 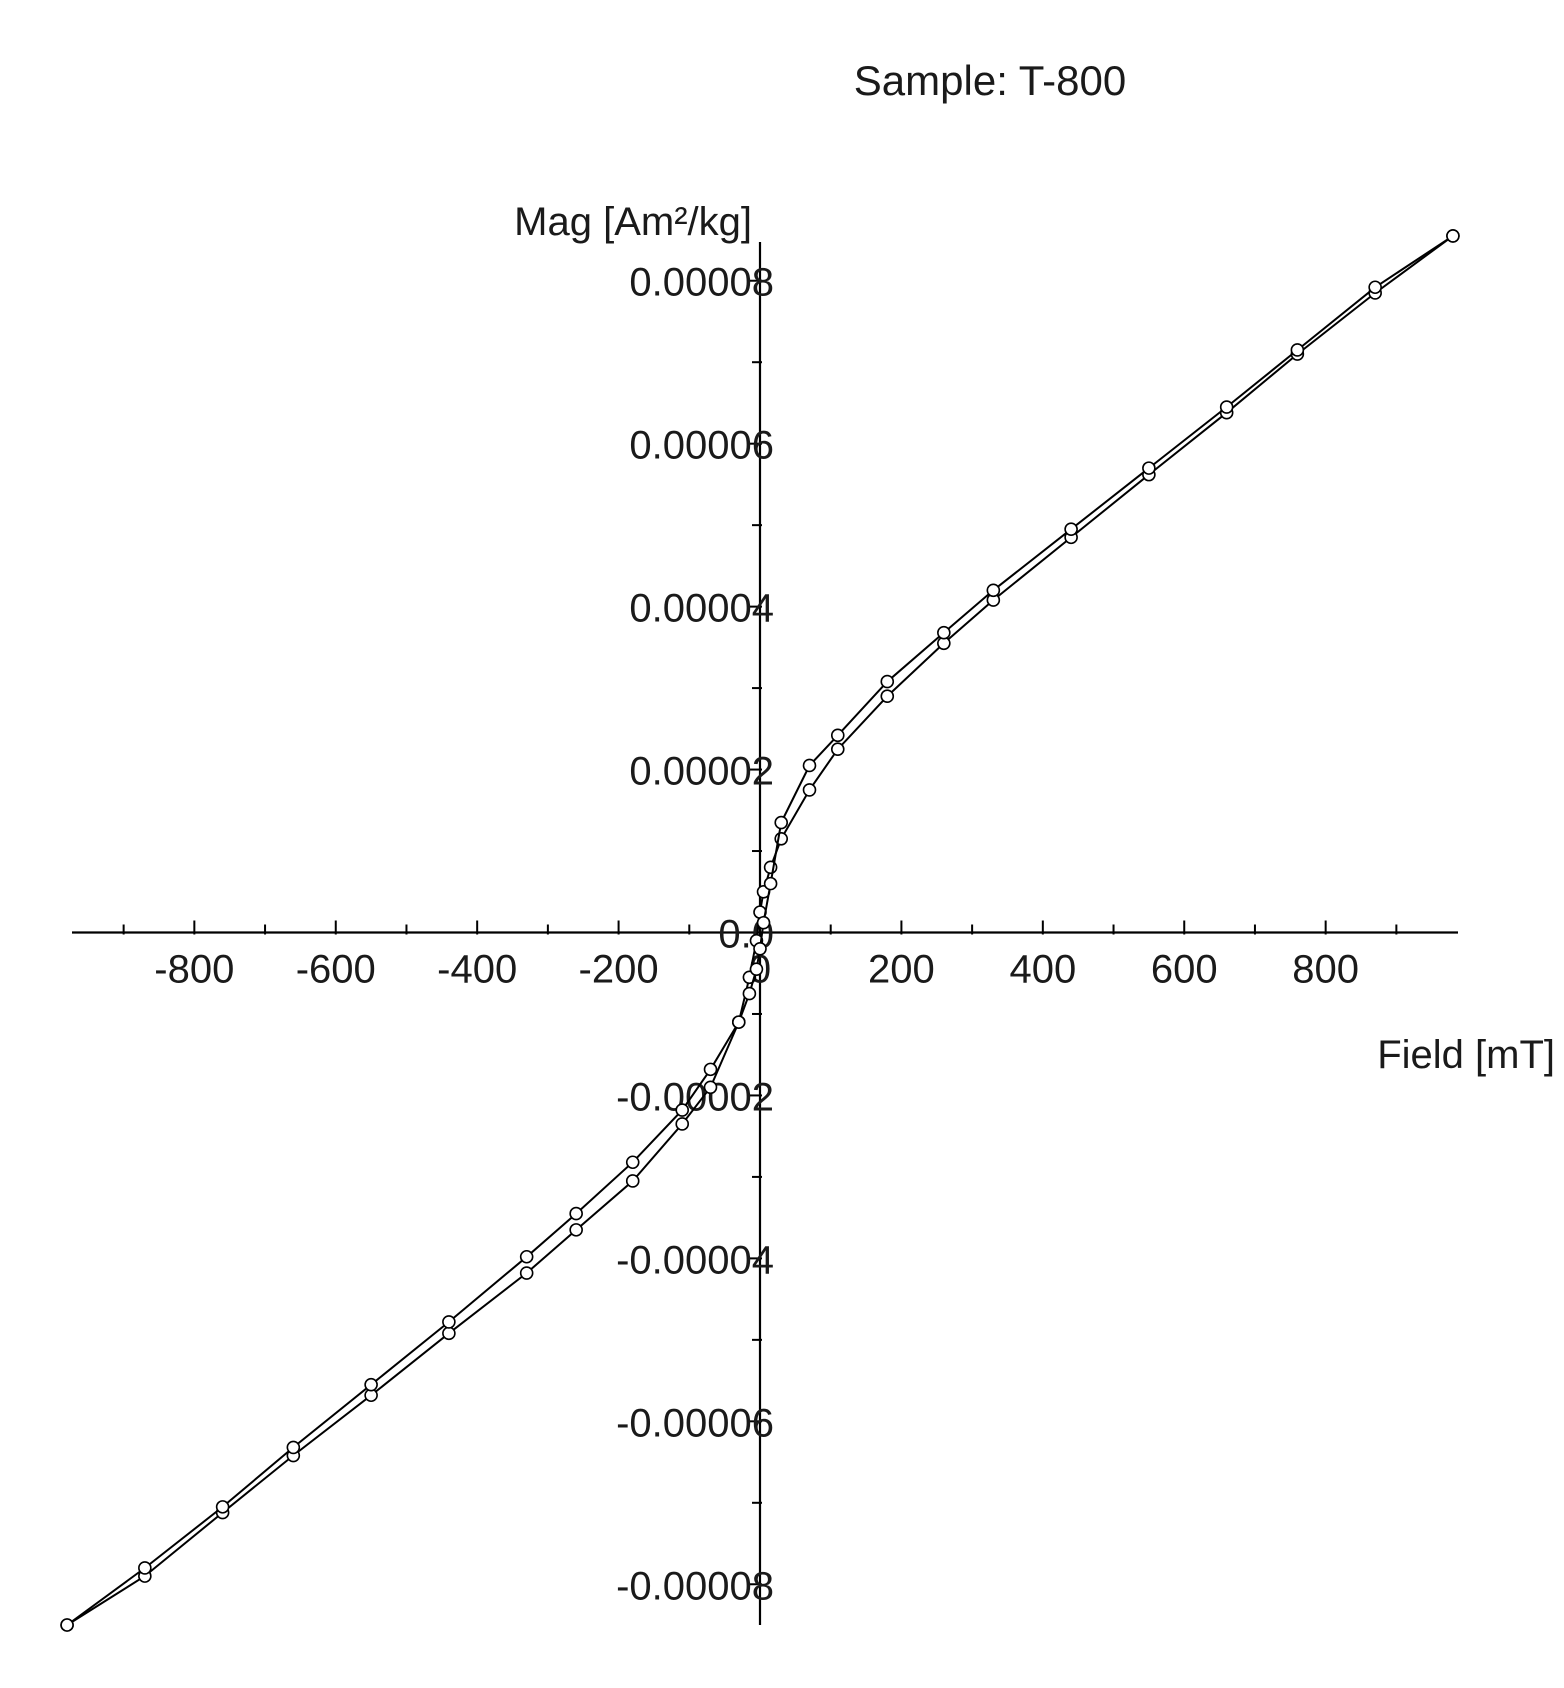 I want to click on x-tick-label: 400, so click(x=1042, y=970).